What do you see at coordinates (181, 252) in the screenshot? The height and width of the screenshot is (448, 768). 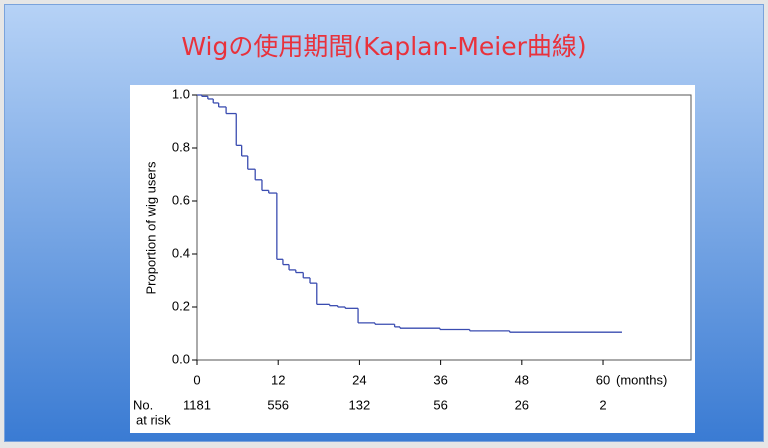 I see `y-tick-label: 0.4` at bounding box center [181, 252].